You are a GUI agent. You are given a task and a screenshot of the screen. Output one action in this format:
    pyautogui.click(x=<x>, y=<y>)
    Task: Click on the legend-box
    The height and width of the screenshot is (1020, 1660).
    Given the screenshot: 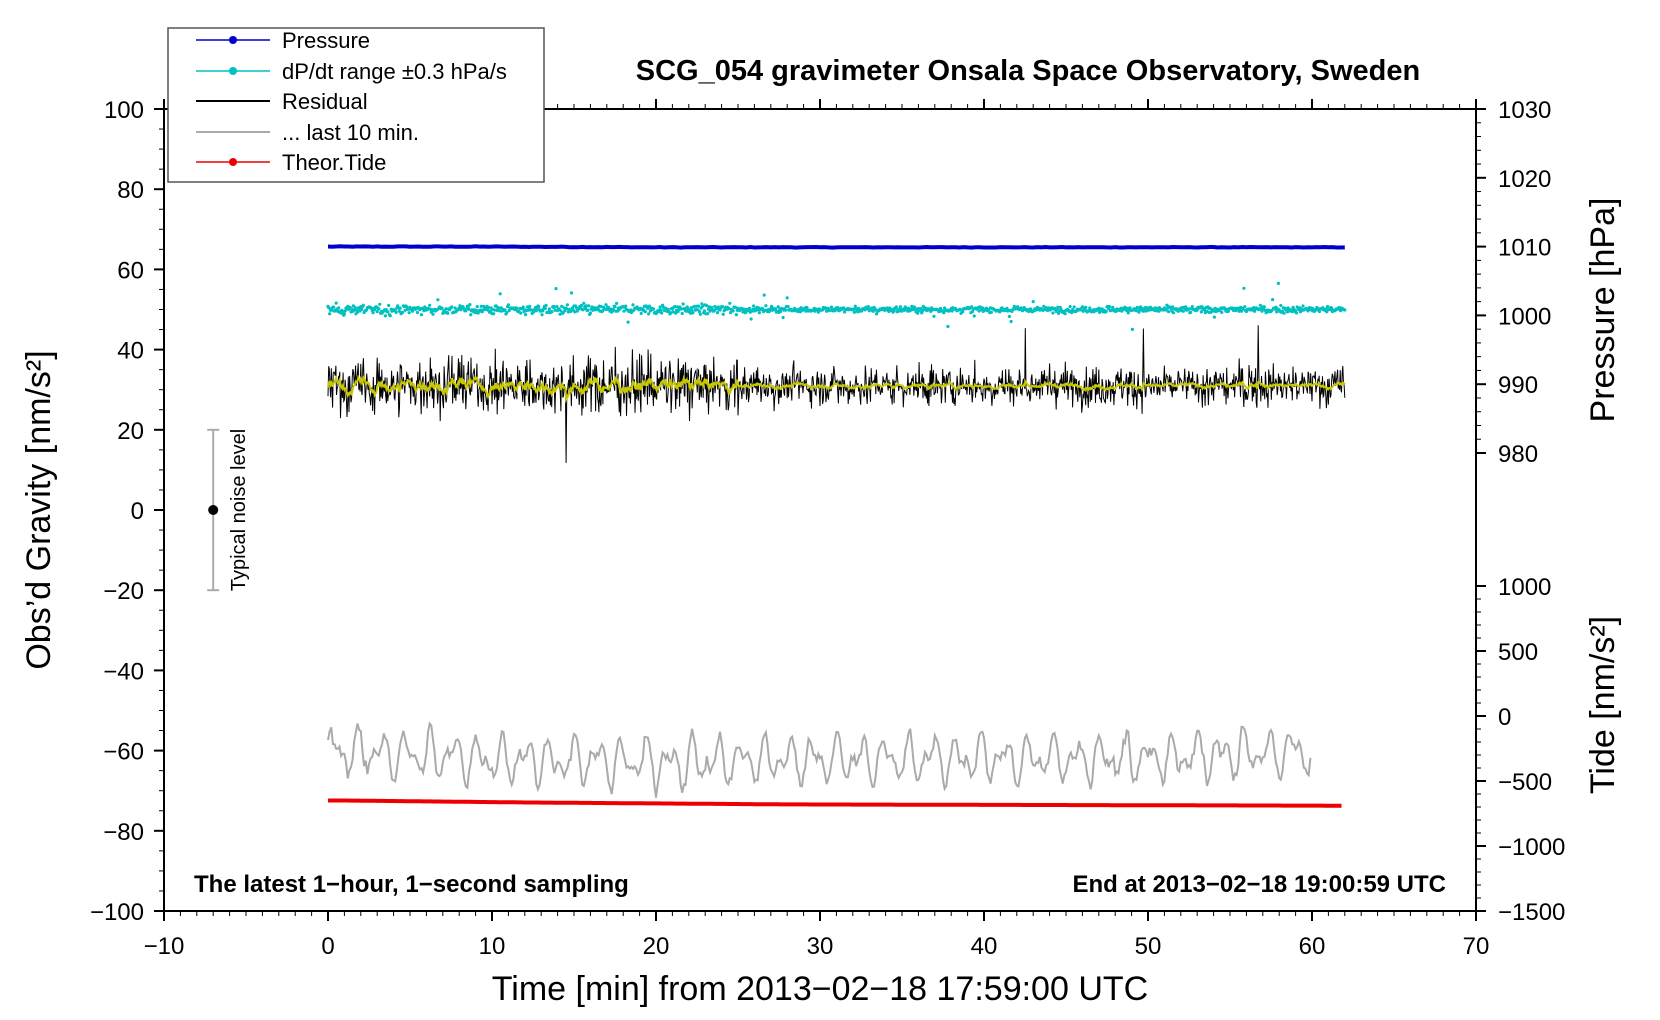 What is the action you would take?
    pyautogui.click(x=356, y=105)
    